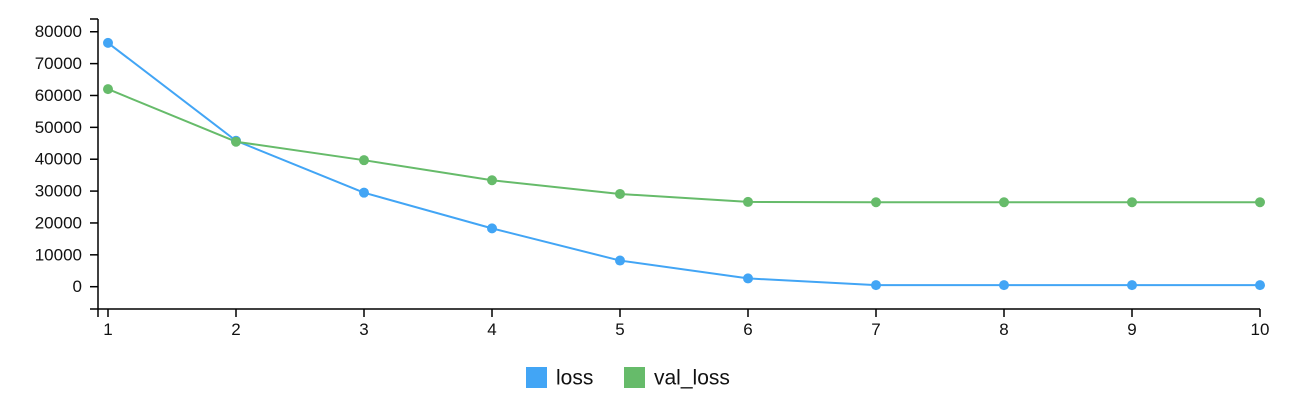 This screenshot has height=402, width=1302. I want to click on legend: loss val_loss, so click(628, 378).